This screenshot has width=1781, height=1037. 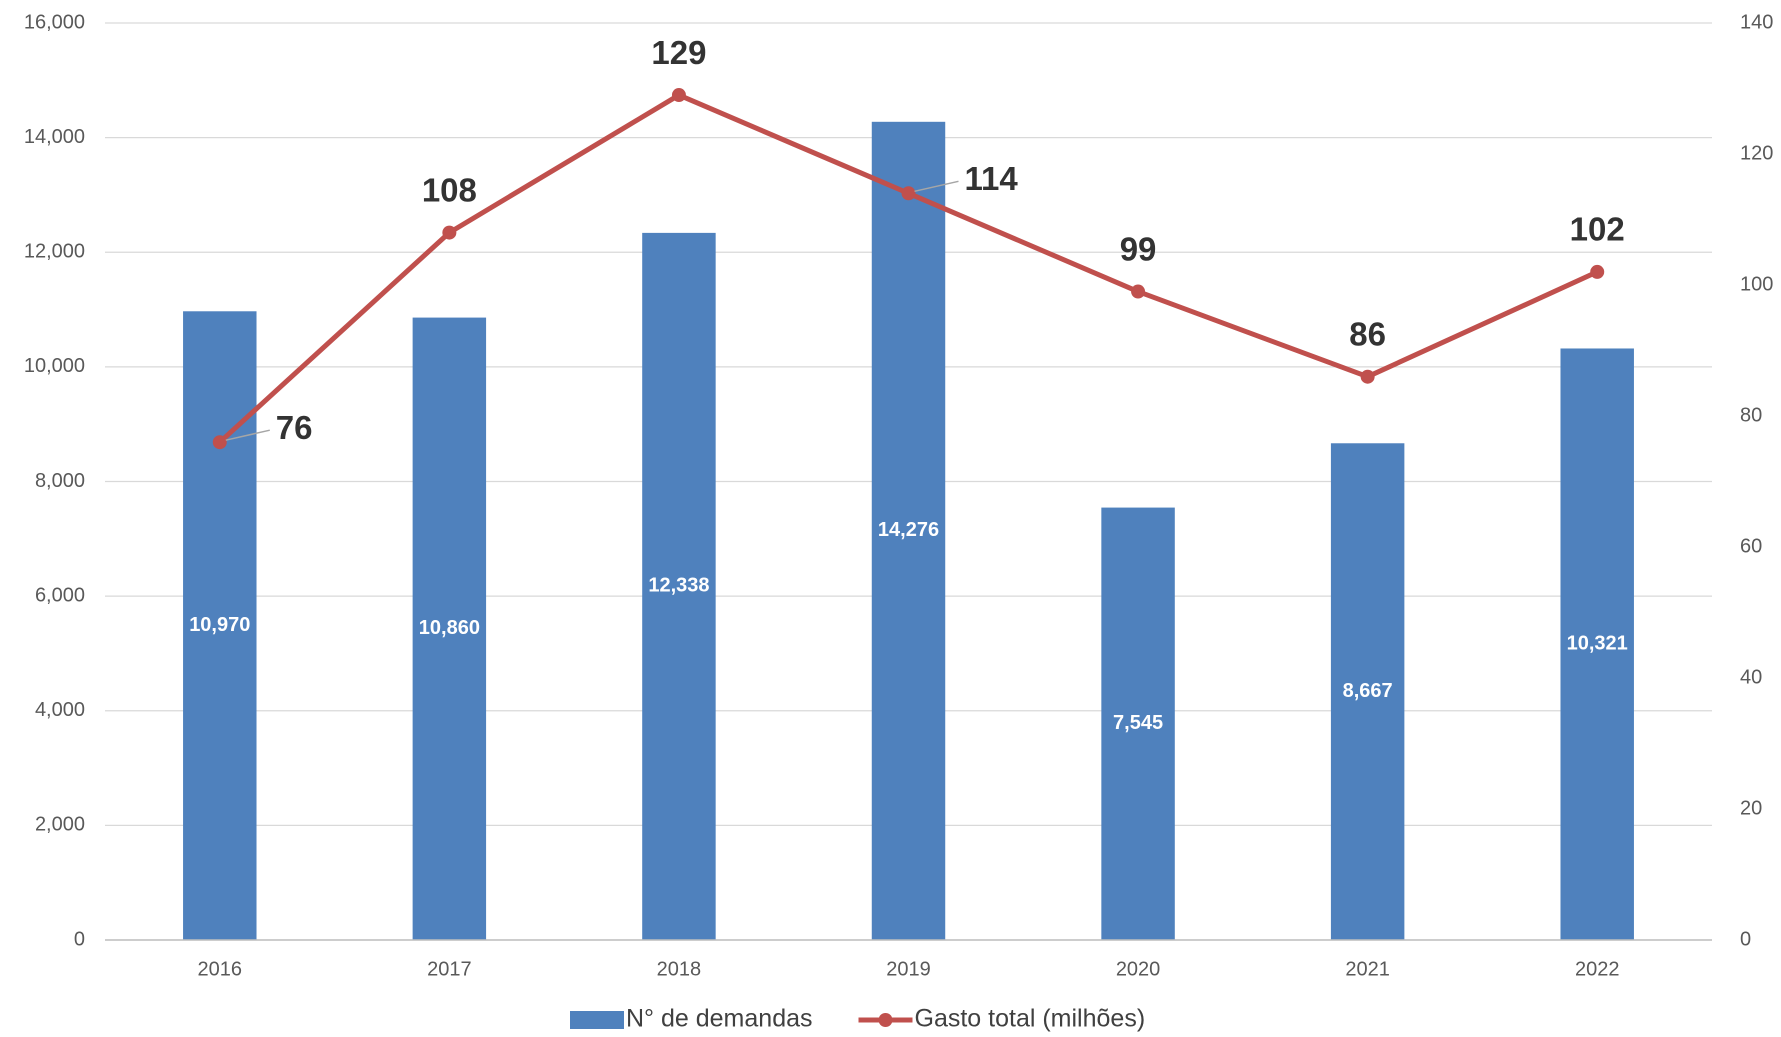 What do you see at coordinates (54, 22) in the screenshot?
I see `y-tick-label: 16,000` at bounding box center [54, 22].